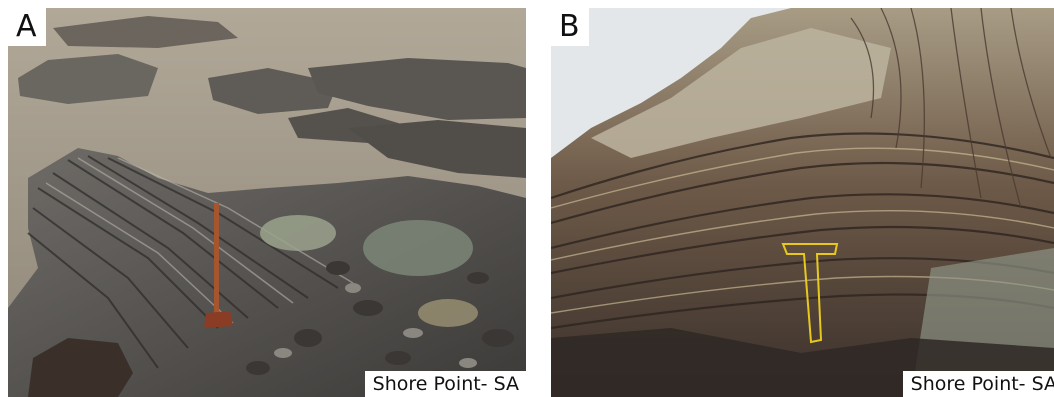 This screenshot has height=397, width=1054. I want to click on location-caption-b: Shore Point- SA, so click(978, 384).